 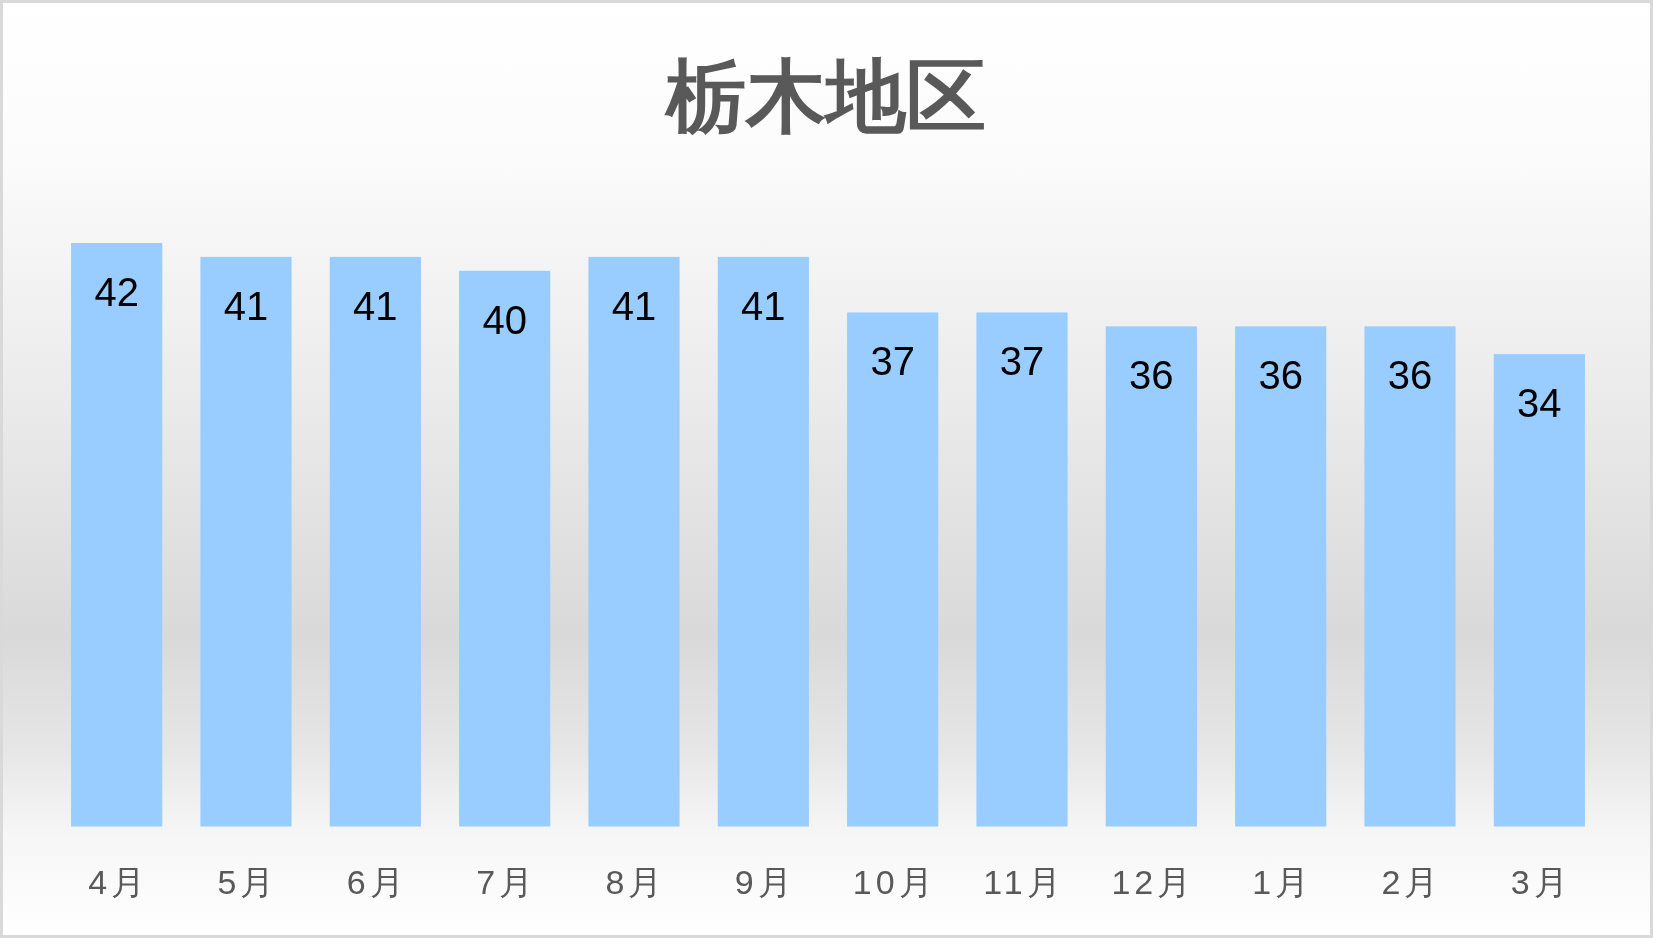 I want to click on x-tick-label: 6月, so click(x=377, y=882).